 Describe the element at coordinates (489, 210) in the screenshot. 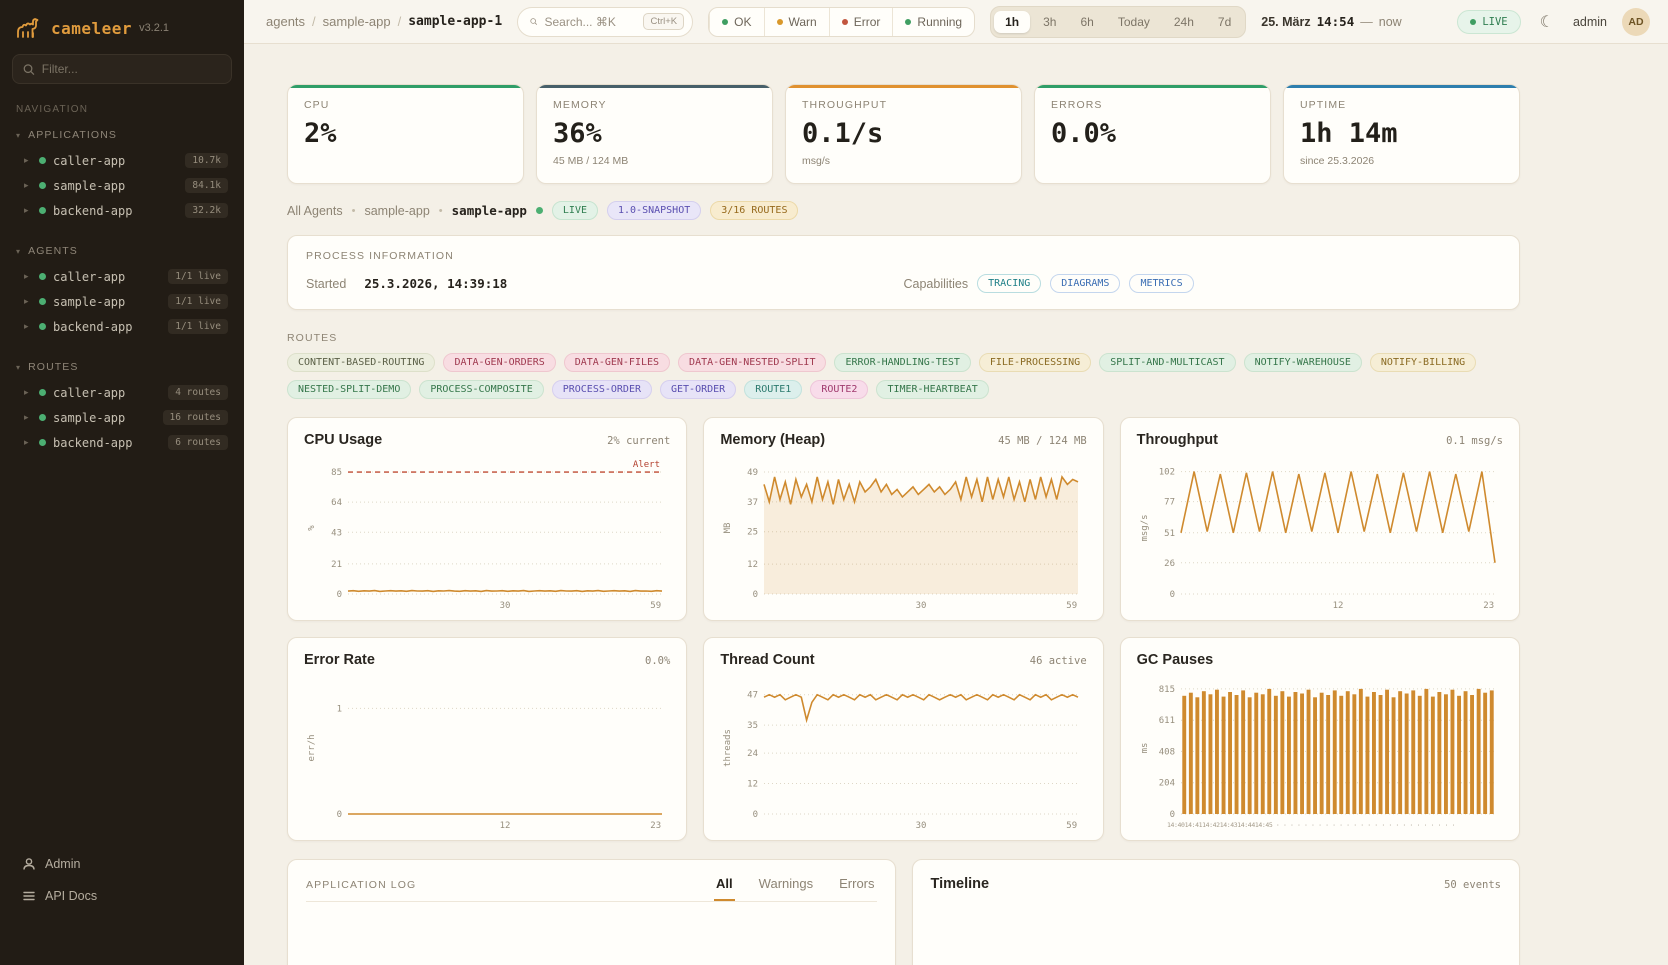

I see `current-agent: sample-app` at that location.